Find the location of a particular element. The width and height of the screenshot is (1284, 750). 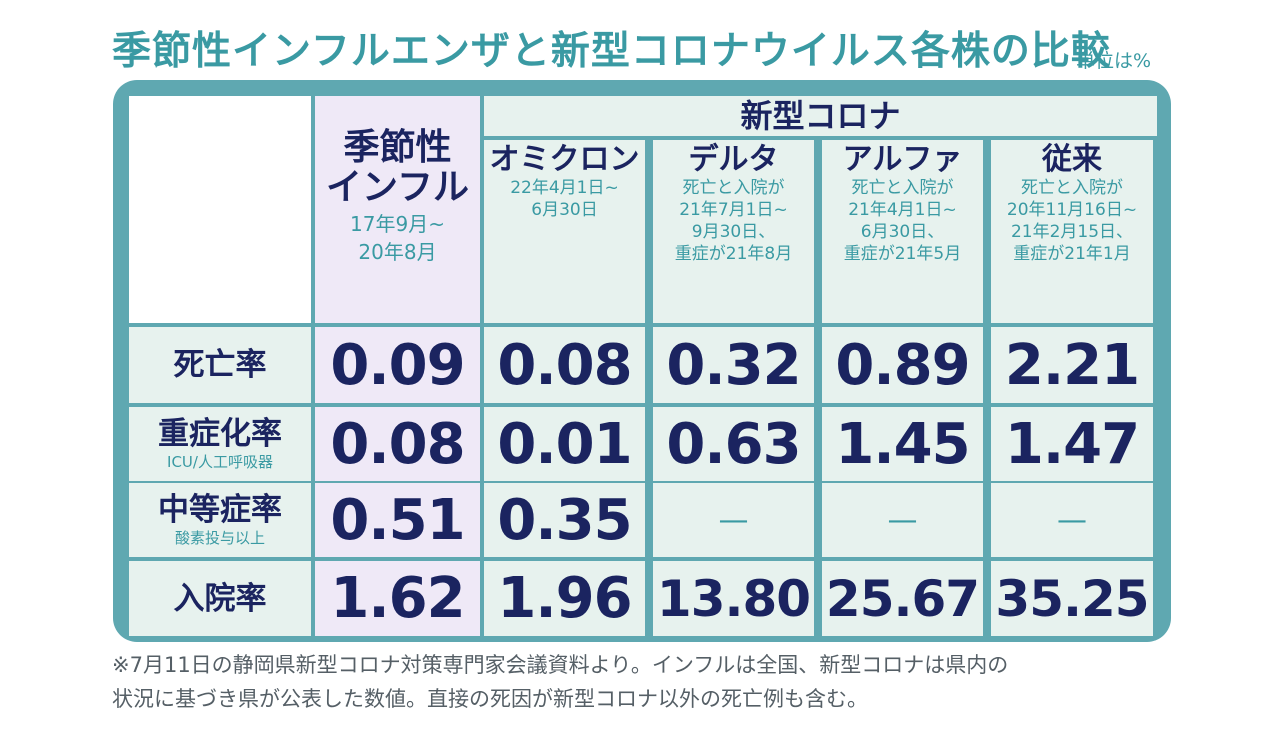

header-flu-period-line: 20年8月 is located at coordinates (397, 252).